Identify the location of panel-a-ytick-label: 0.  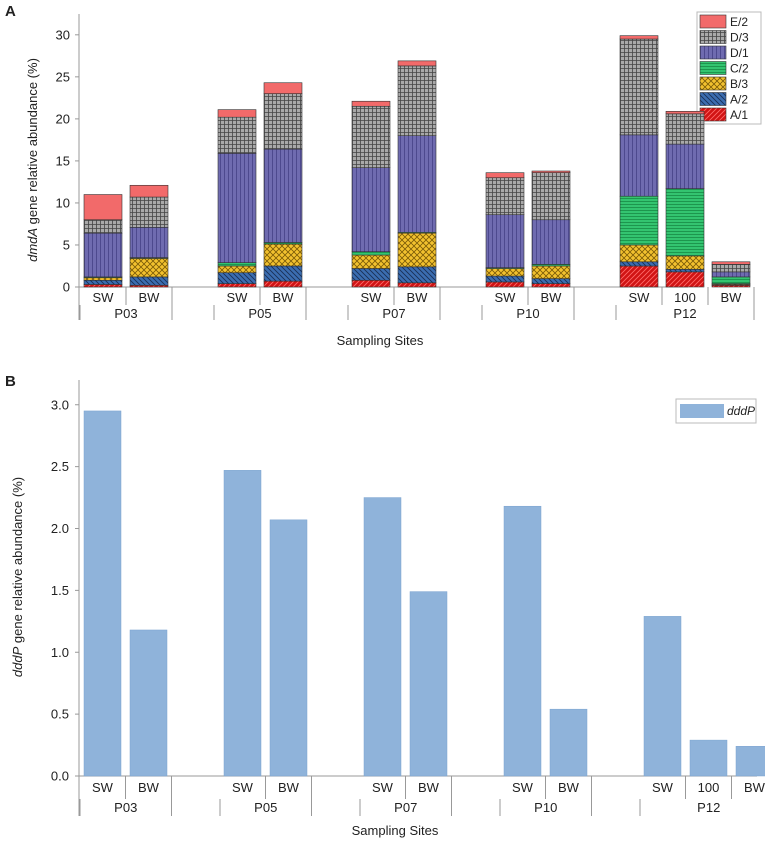
(66, 287).